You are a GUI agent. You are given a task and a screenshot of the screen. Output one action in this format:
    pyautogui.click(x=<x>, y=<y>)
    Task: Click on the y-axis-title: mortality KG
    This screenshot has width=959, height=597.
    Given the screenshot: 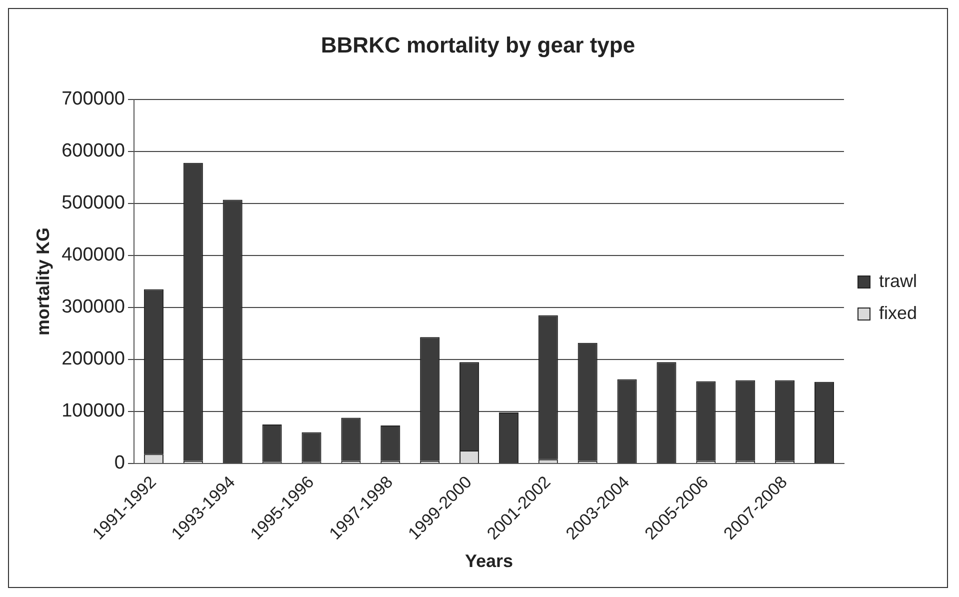 What is the action you would take?
    pyautogui.click(x=42, y=281)
    